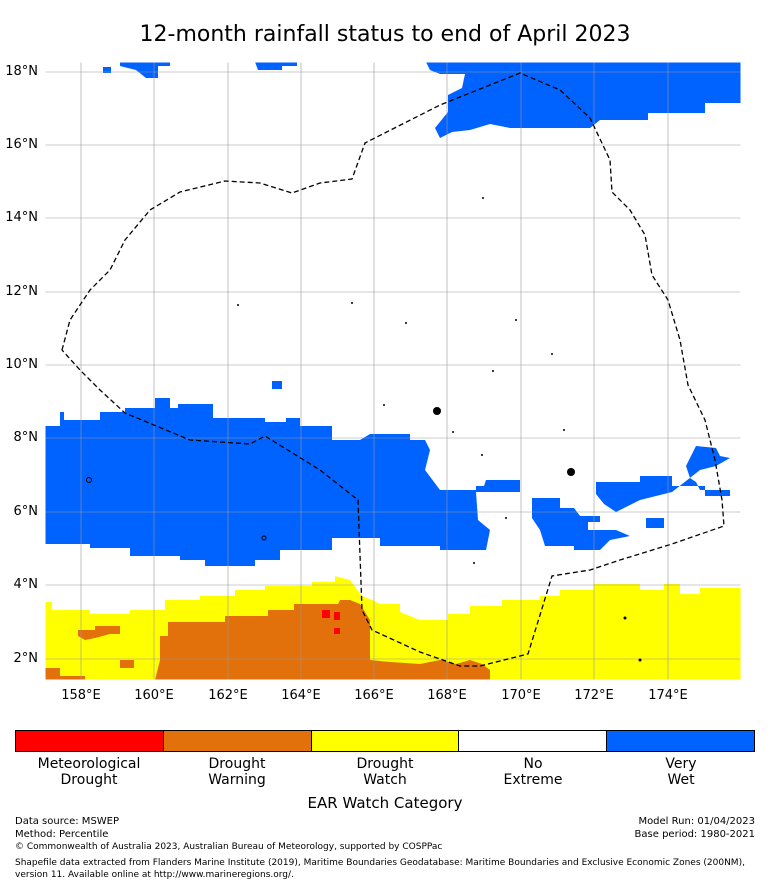 The height and width of the screenshot is (885, 770). I want to click on lon-tick-164e: 164°E, so click(301, 695).